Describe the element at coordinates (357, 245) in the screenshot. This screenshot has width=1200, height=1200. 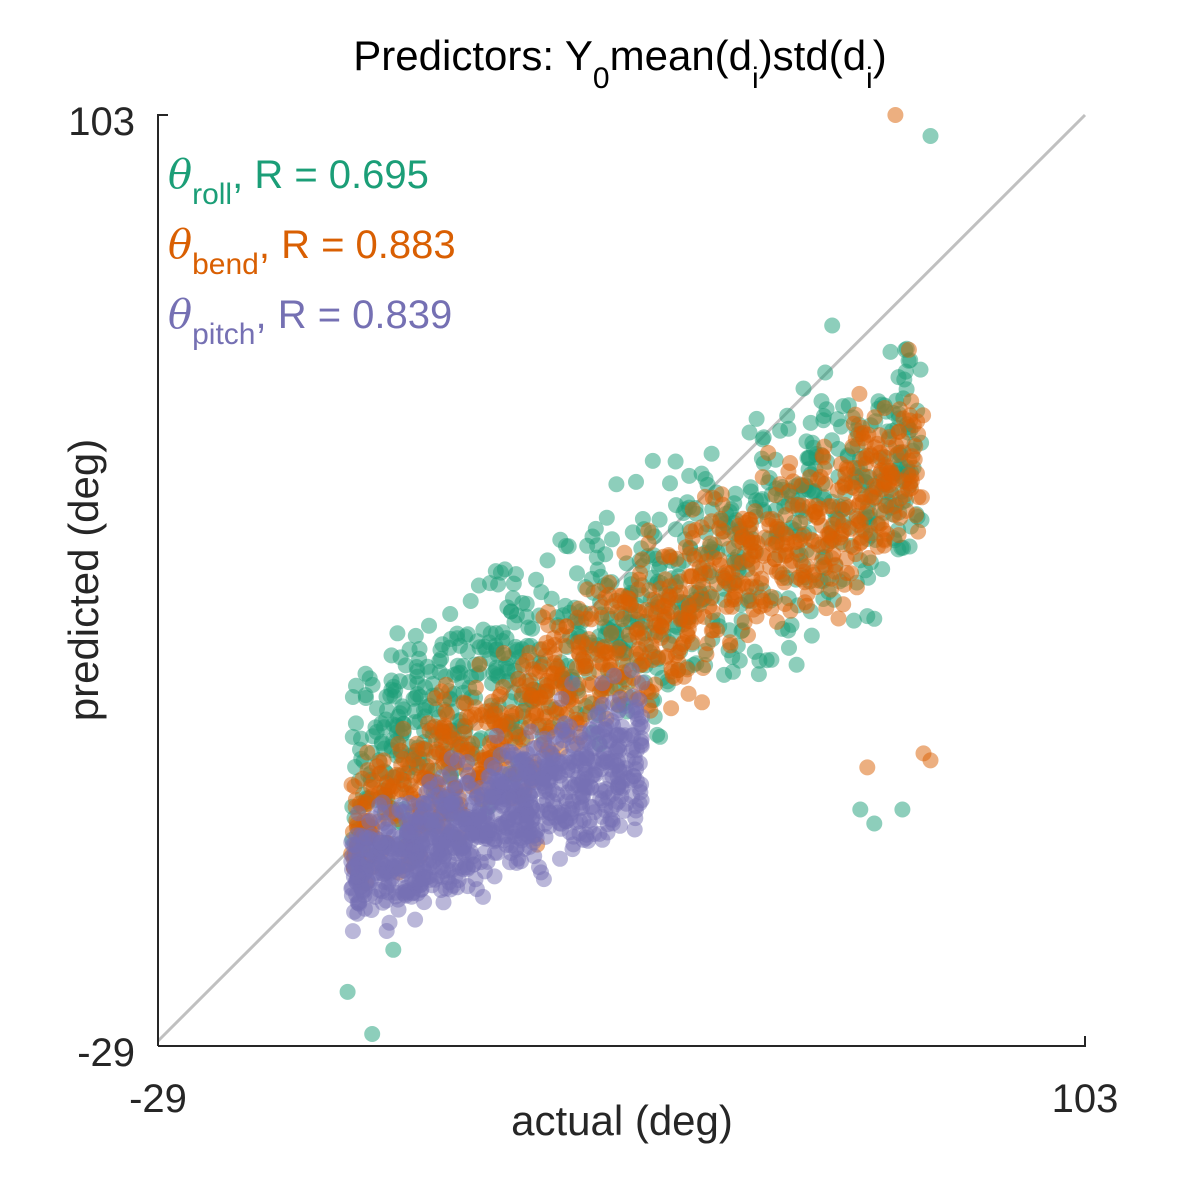
I see `legend-stat-bend: , R = 0.883` at that location.